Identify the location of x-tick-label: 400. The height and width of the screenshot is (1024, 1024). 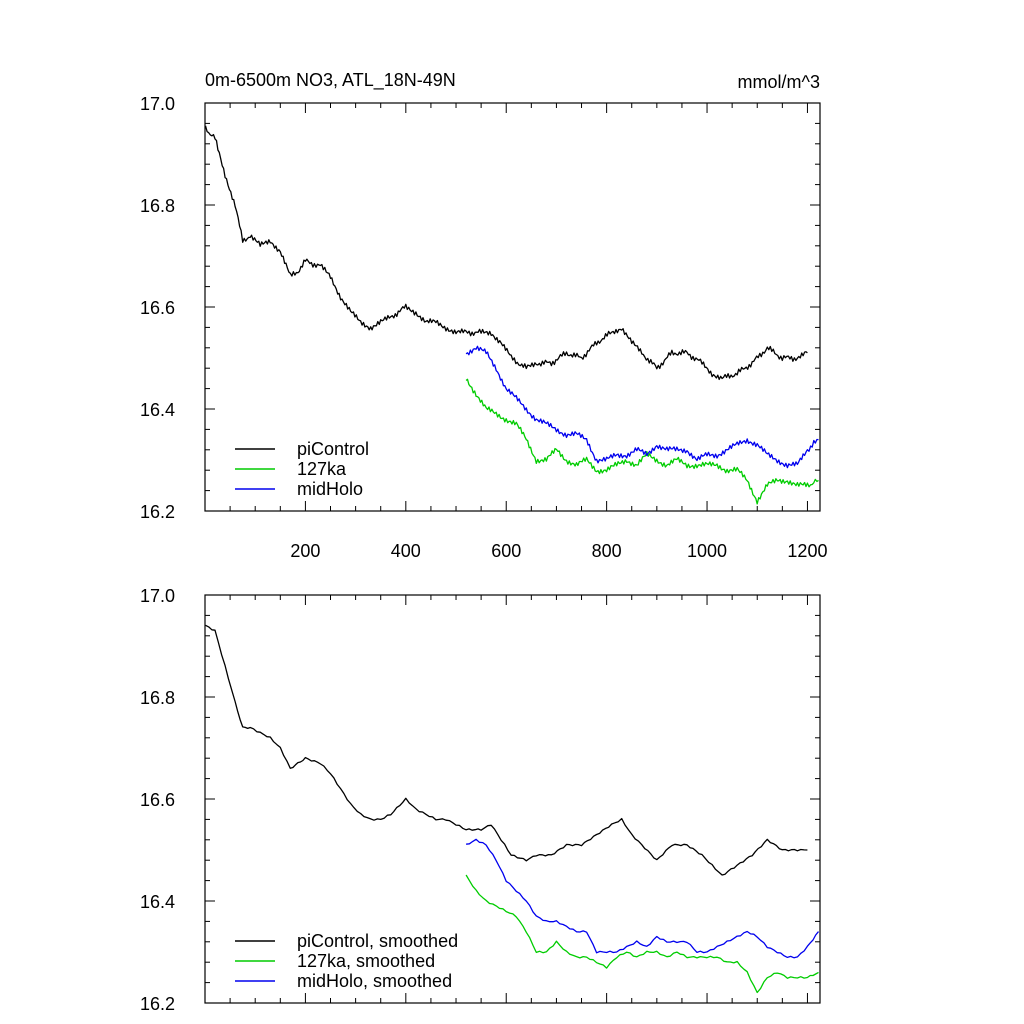
(406, 551).